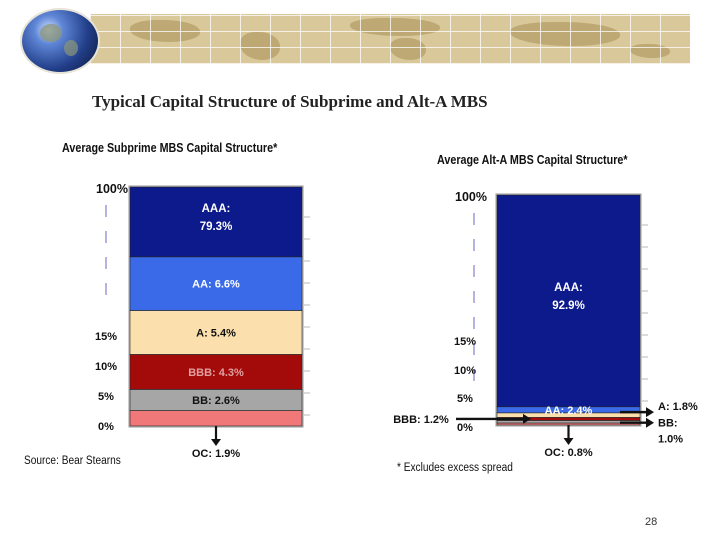 The image size is (720, 540). Describe the element at coordinates (216, 209) in the screenshot. I see `subprime-label-aaa: AAA:` at that location.